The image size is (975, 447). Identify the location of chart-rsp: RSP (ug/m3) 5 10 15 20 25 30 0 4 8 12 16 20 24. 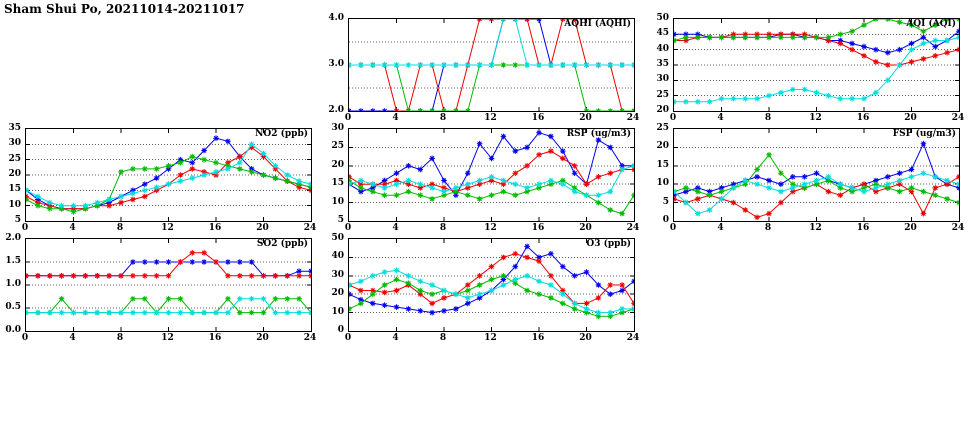
(485, 178).